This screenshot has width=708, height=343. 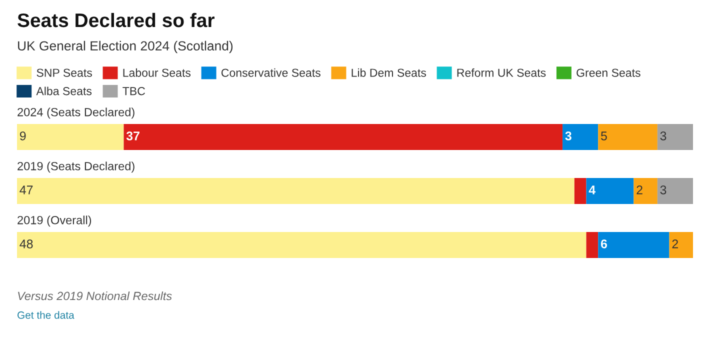 I want to click on data-label: 37, so click(x=133, y=136).